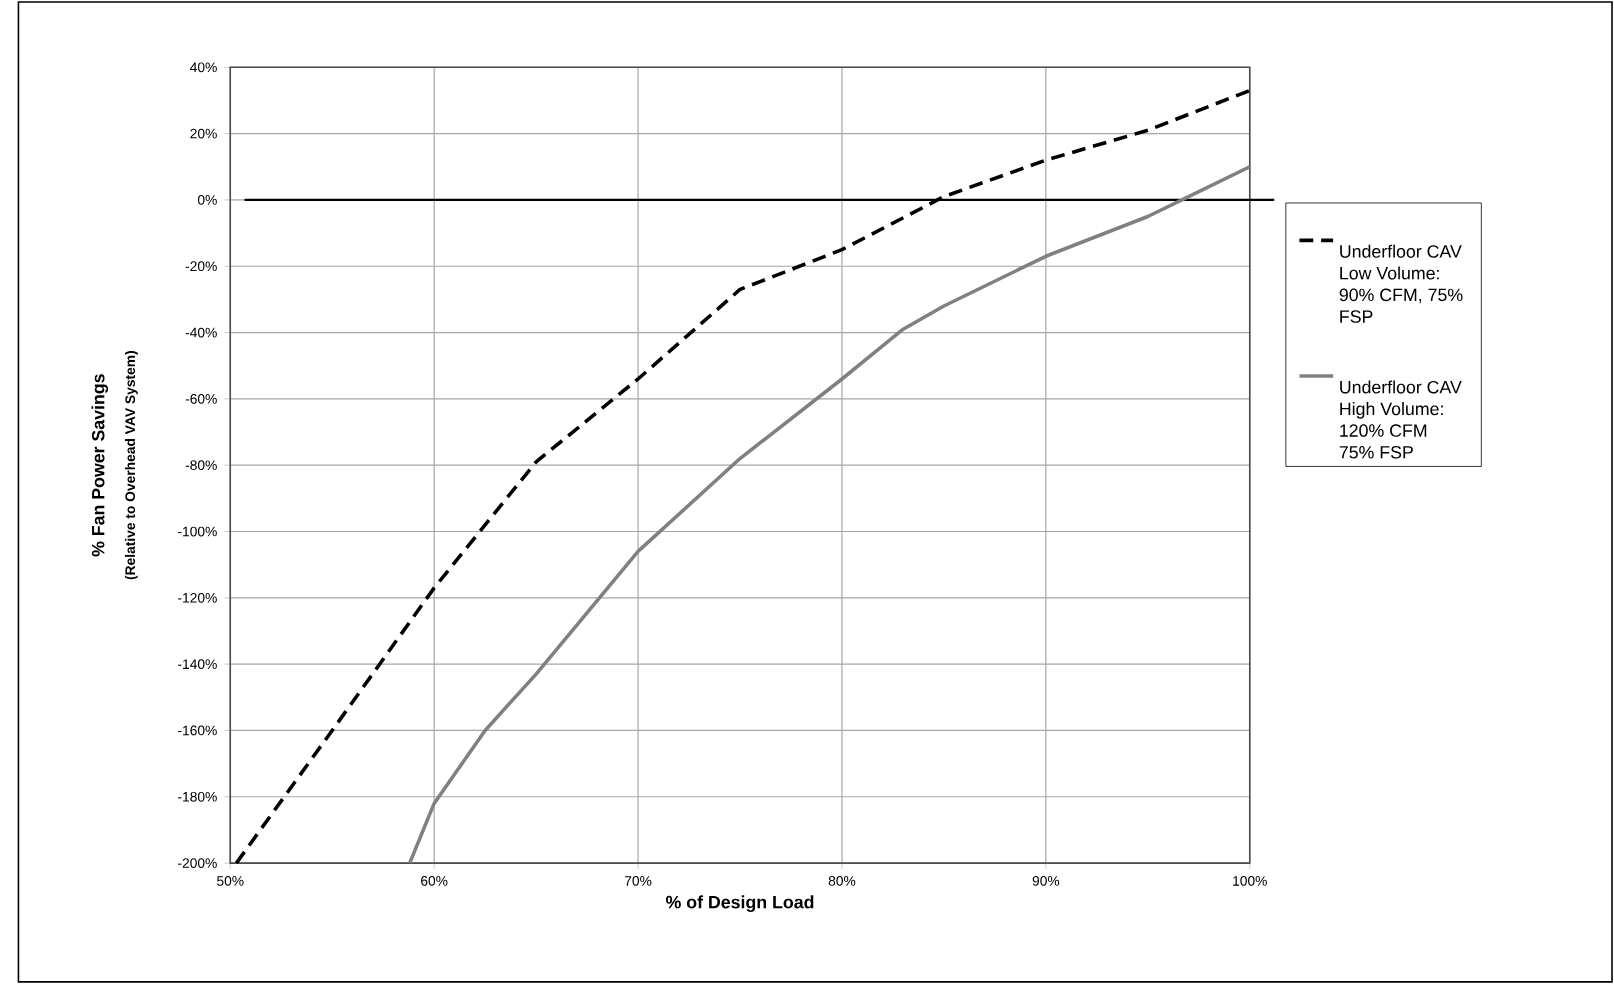  Describe the element at coordinates (739, 904) in the screenshot. I see `x-axis-title: % of Design Load` at that location.